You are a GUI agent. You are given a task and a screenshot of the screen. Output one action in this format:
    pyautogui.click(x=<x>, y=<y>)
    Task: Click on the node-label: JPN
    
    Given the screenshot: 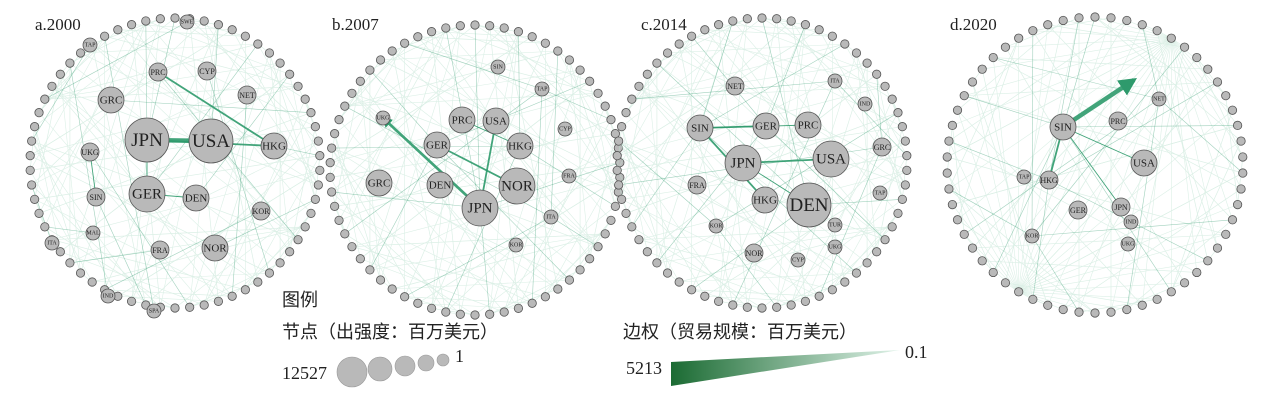 What is the action you would take?
    pyautogui.click(x=1121, y=207)
    